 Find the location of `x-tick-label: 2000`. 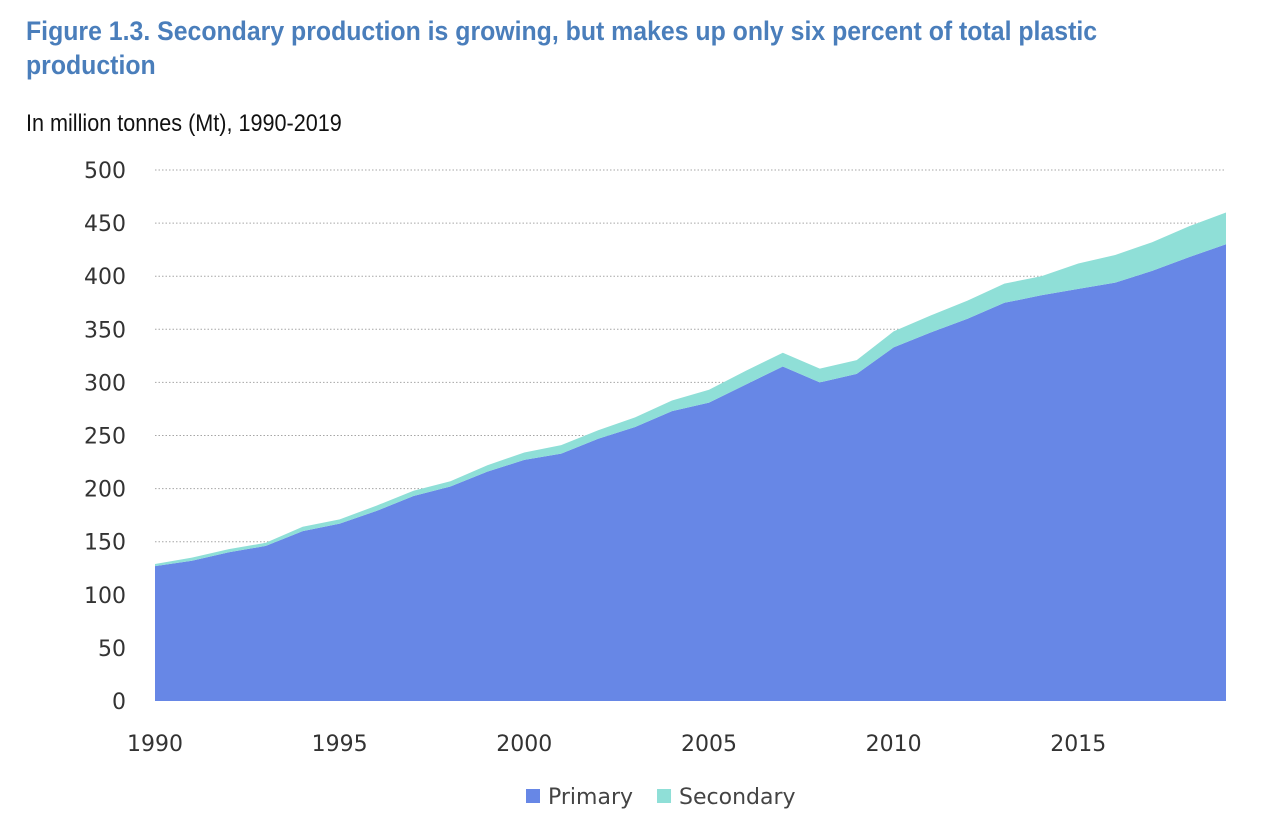

x-tick-label: 2000 is located at coordinates (524, 744).